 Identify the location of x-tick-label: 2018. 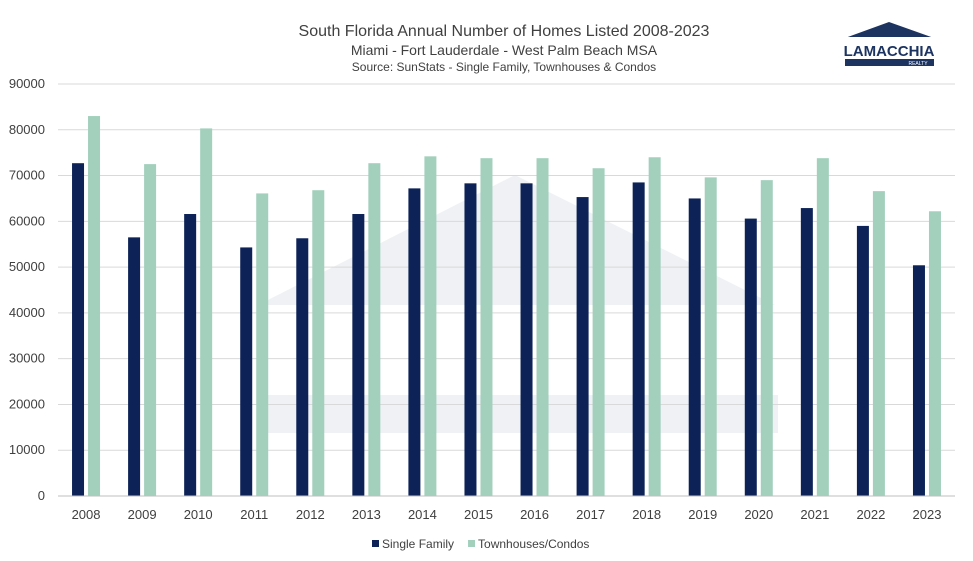
(646, 514).